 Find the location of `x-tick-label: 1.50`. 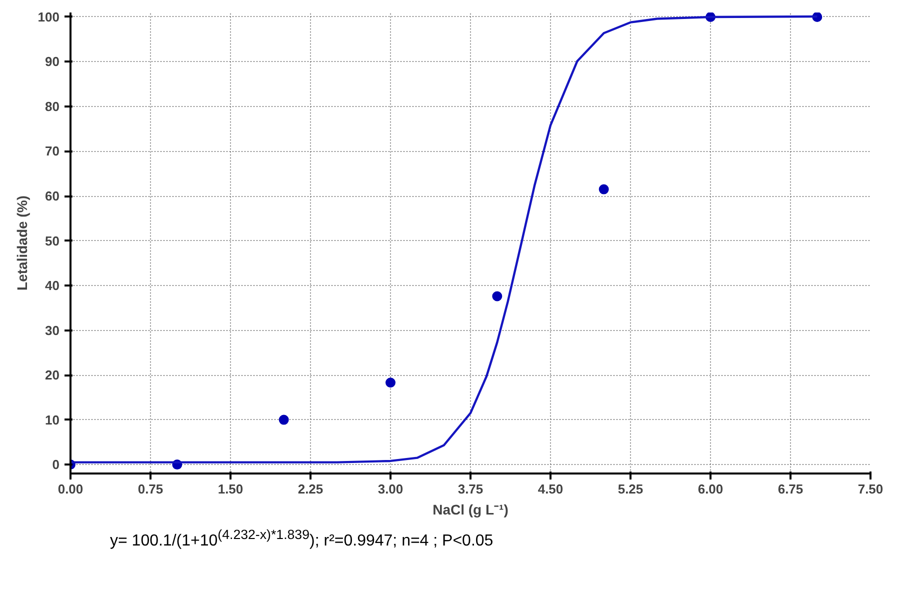

x-tick-label: 1.50 is located at coordinates (231, 489).